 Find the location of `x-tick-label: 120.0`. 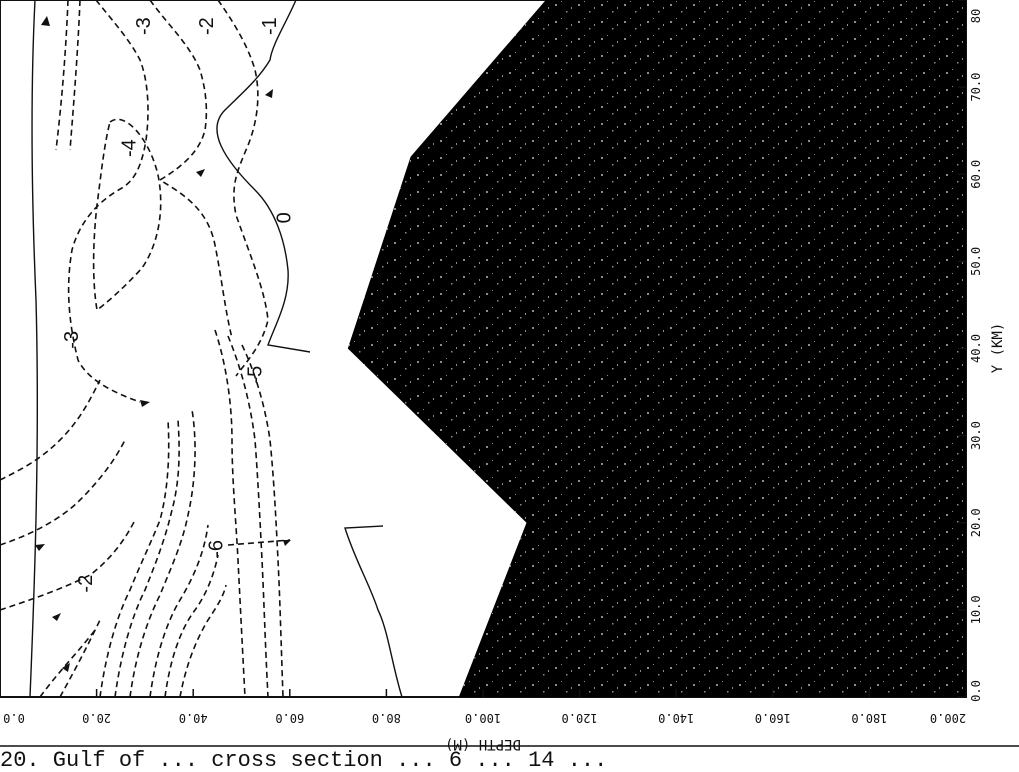

x-tick-label: 120.0 is located at coordinates (580, 718).